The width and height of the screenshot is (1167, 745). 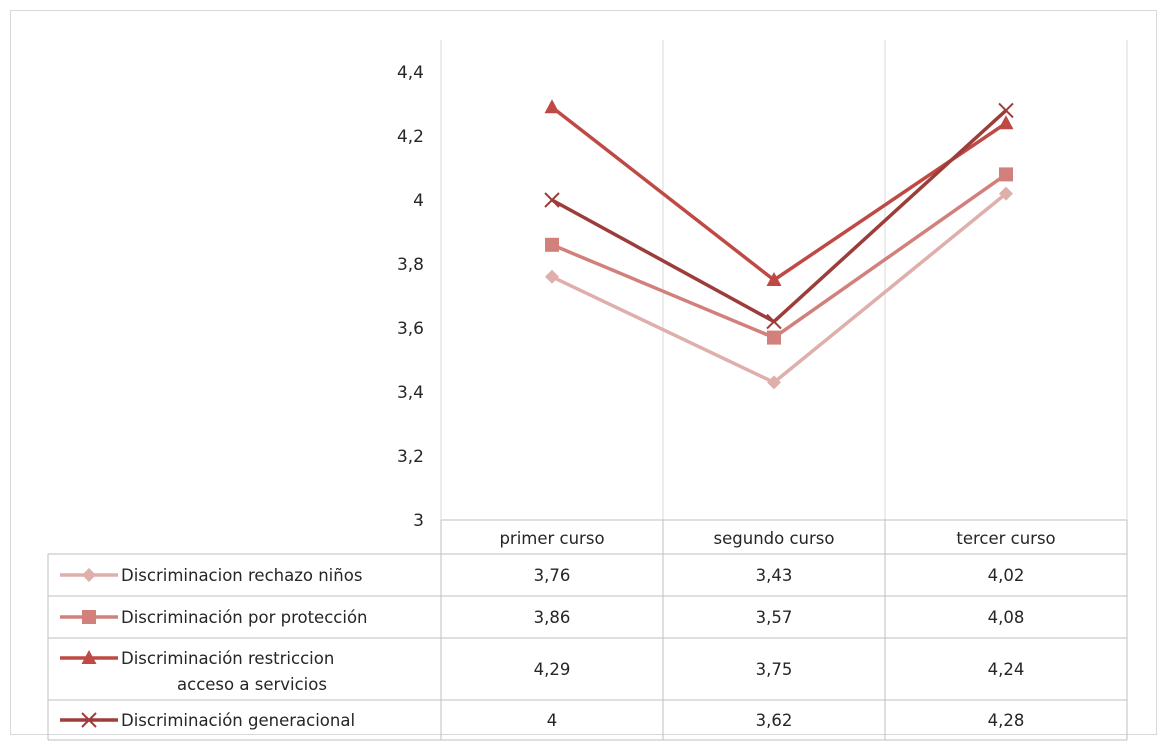 What do you see at coordinates (552, 669) in the screenshot?
I see `value-label-2-0: 4,29` at bounding box center [552, 669].